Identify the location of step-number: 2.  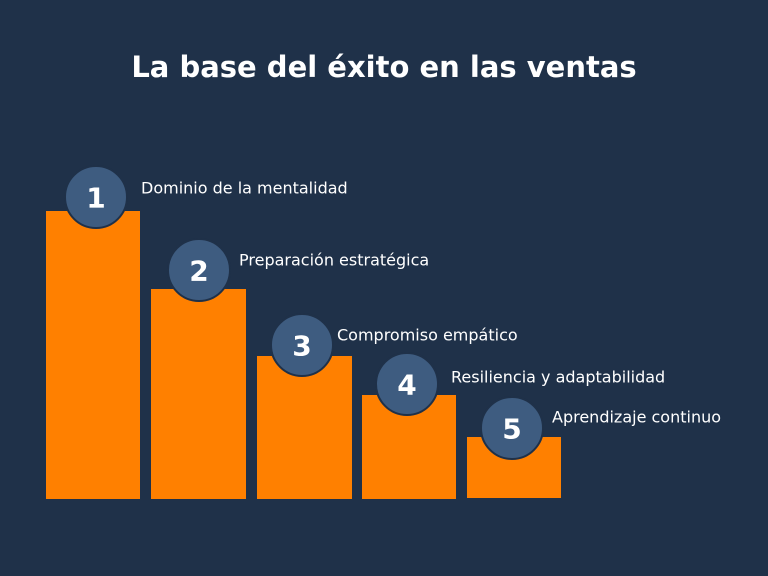
(198, 271).